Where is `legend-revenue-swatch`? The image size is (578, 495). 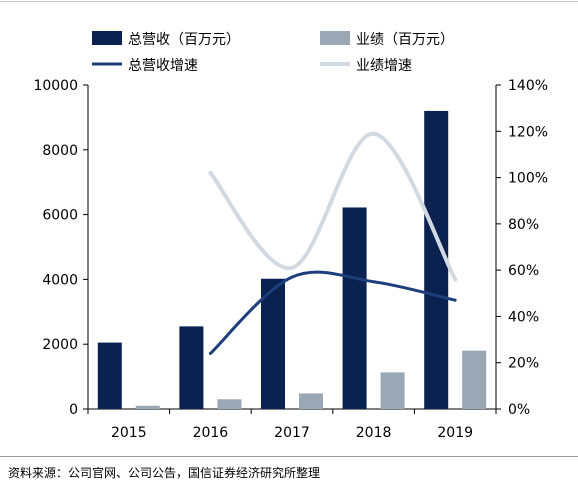
legend-revenue-swatch is located at coordinates (107, 38).